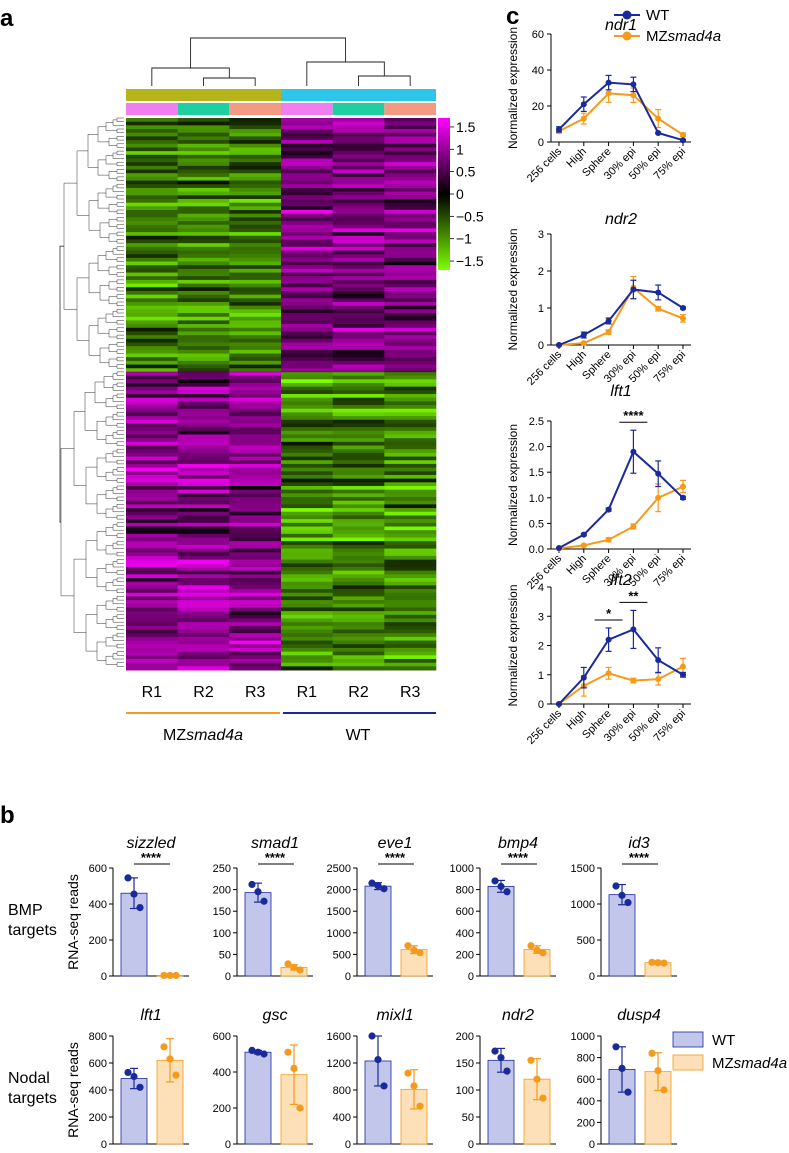 This screenshot has width=789, height=1153. What do you see at coordinates (152, 843) in the screenshot?
I see `chart-title: sizzled` at bounding box center [152, 843].